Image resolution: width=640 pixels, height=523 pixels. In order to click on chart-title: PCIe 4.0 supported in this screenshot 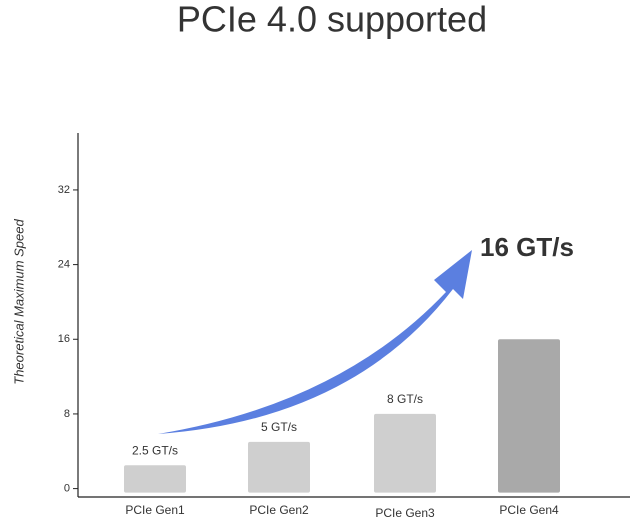, I will do `click(332, 20)`.